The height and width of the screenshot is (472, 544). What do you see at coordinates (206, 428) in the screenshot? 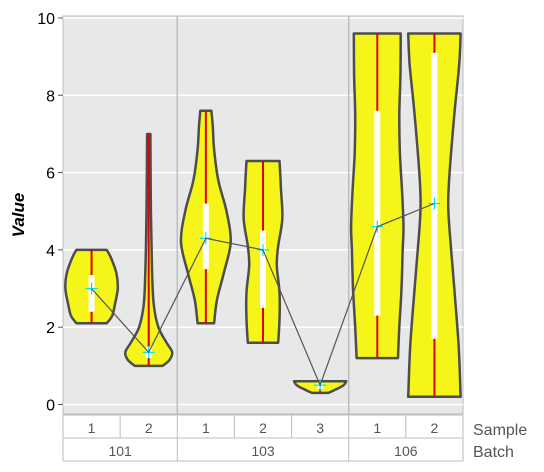
I see `sample-label-103-1: 1` at bounding box center [206, 428].